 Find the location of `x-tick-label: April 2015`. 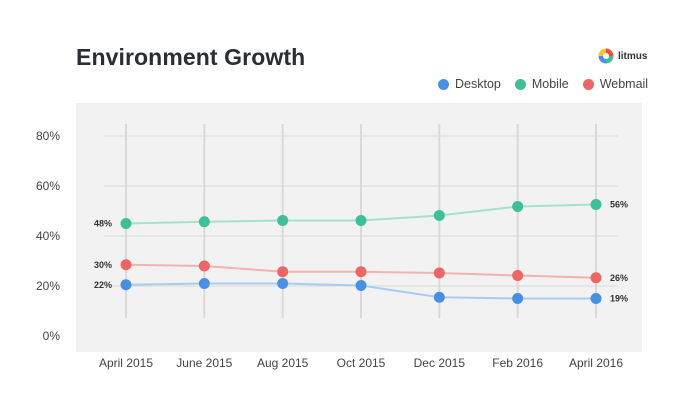

x-tick-label: April 2015 is located at coordinates (126, 363).